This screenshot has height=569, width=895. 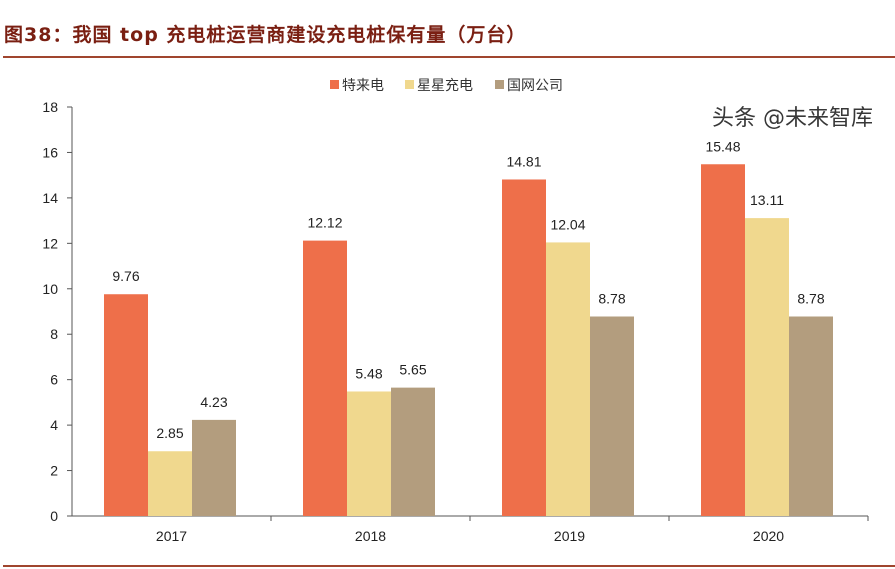 What do you see at coordinates (370, 536) in the screenshot?
I see `x-tick-label: 2018` at bounding box center [370, 536].